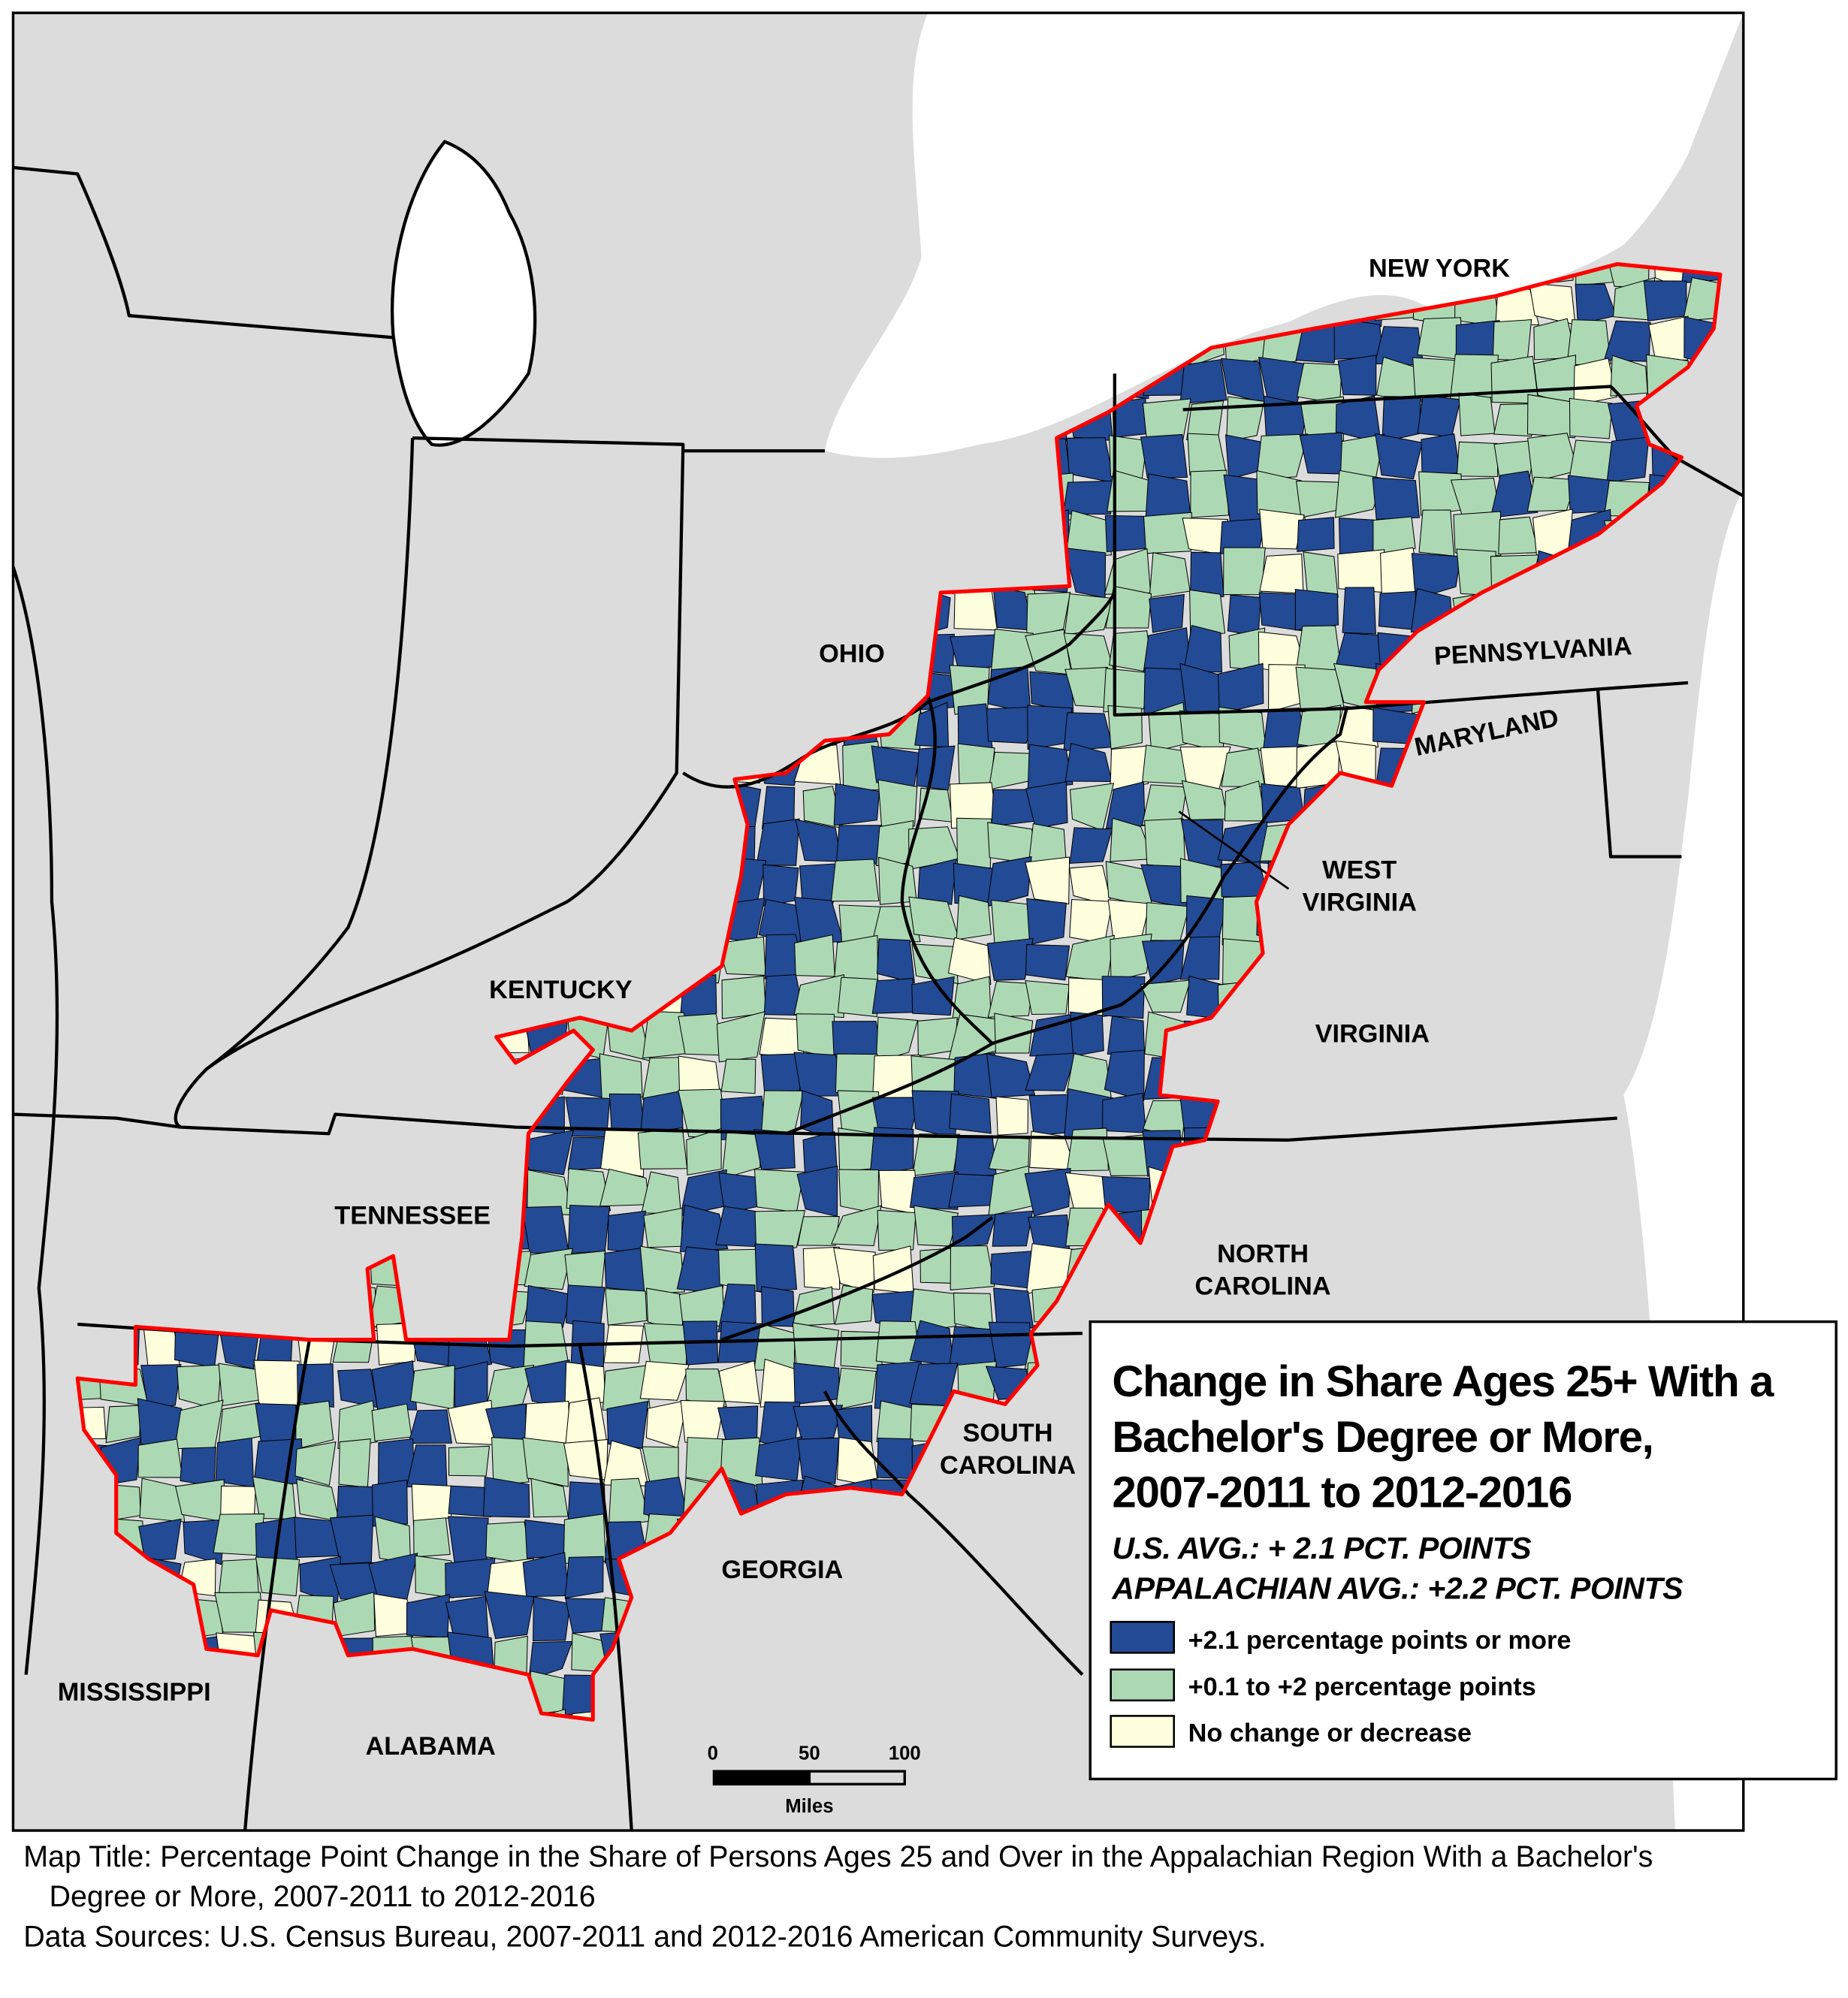 The width and height of the screenshot is (1848, 1998). What do you see at coordinates (1397, 1588) in the screenshot?
I see `legend-appalachian-average: APPALACHIAN AVG.: +2.2 PCT. POINTS` at bounding box center [1397, 1588].